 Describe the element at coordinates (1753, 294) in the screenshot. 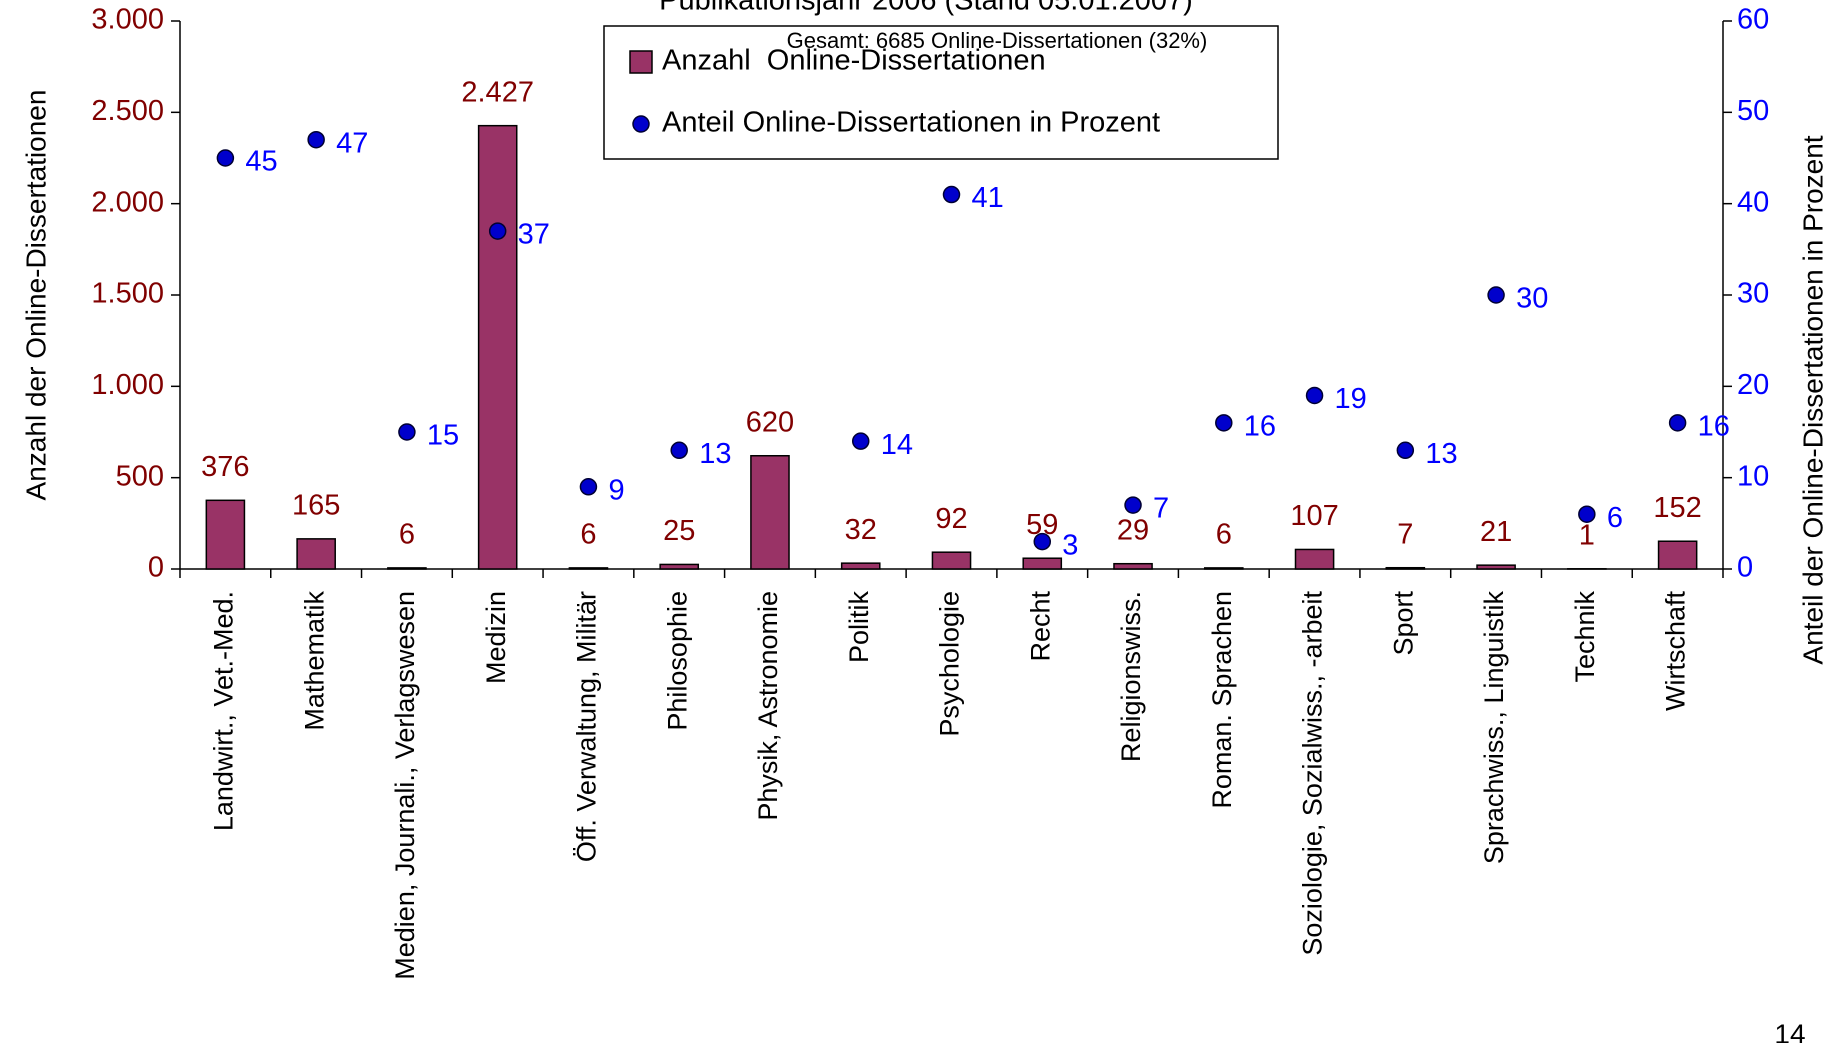

I see `y2-tick-label: 30` at that location.